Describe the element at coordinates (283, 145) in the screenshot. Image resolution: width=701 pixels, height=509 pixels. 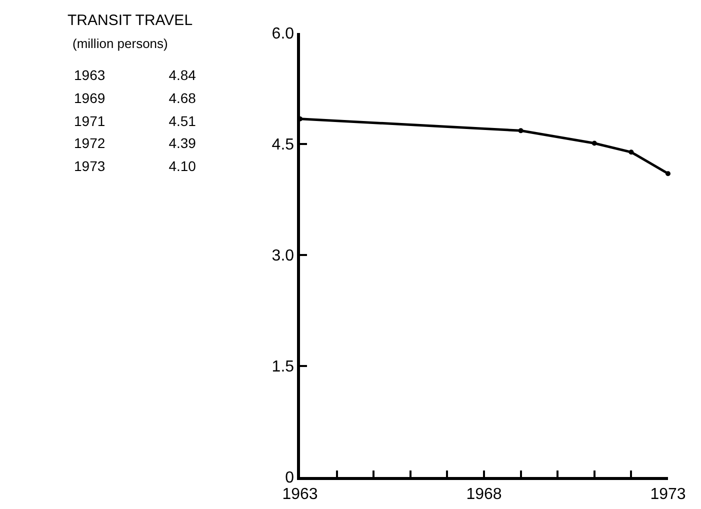
I see `y-tick-label: 4.5` at that location.